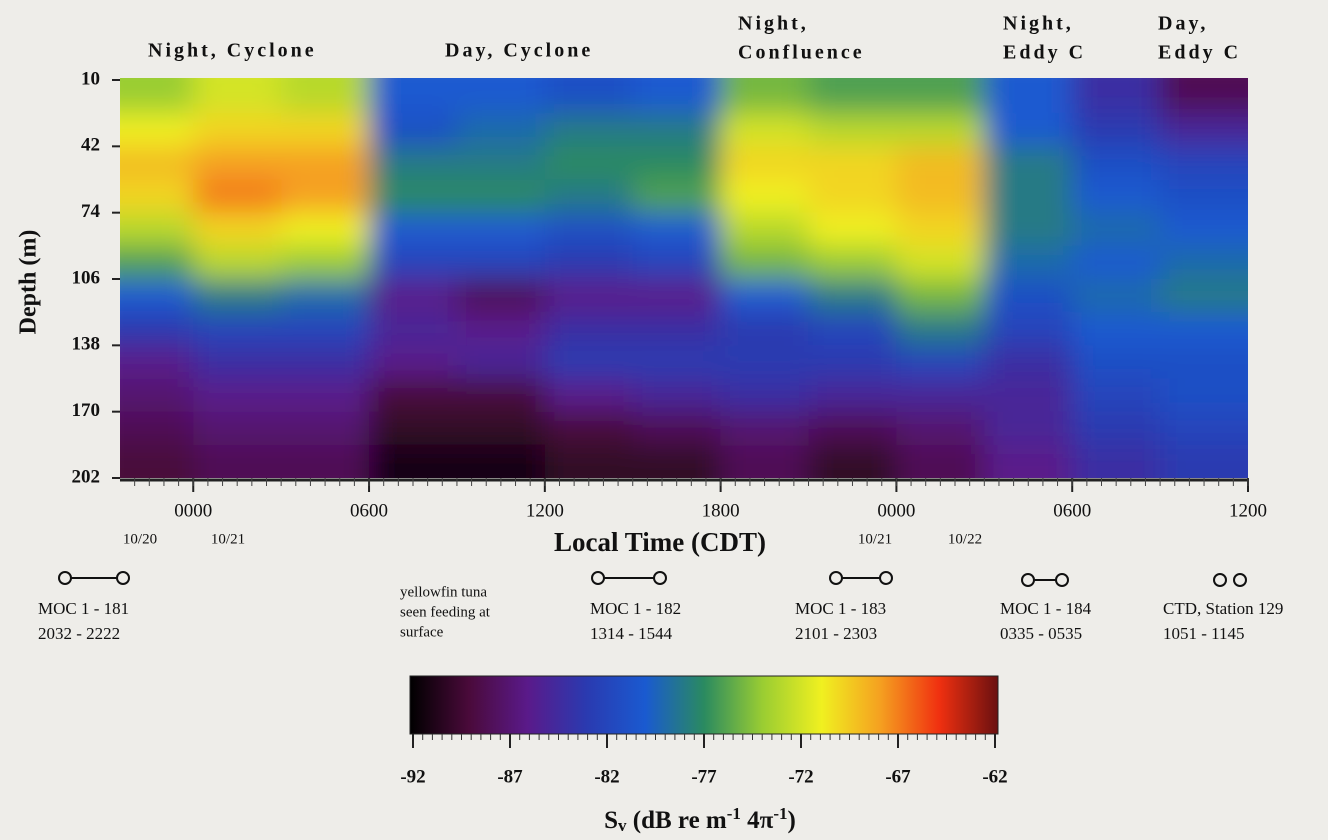  I want to click on colorbar-title-part: ), so click(792, 820).